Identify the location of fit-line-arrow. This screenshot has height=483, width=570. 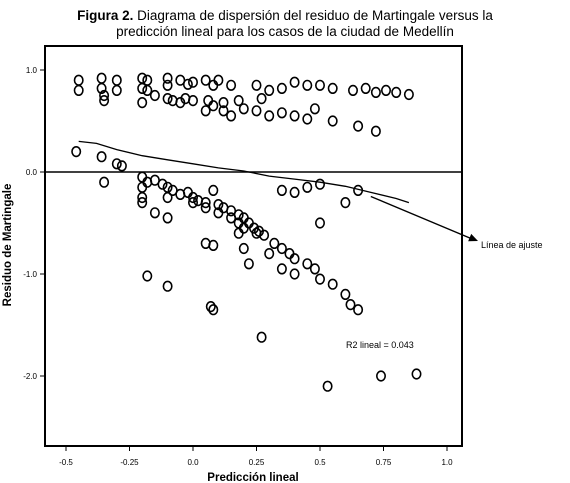
(421, 217).